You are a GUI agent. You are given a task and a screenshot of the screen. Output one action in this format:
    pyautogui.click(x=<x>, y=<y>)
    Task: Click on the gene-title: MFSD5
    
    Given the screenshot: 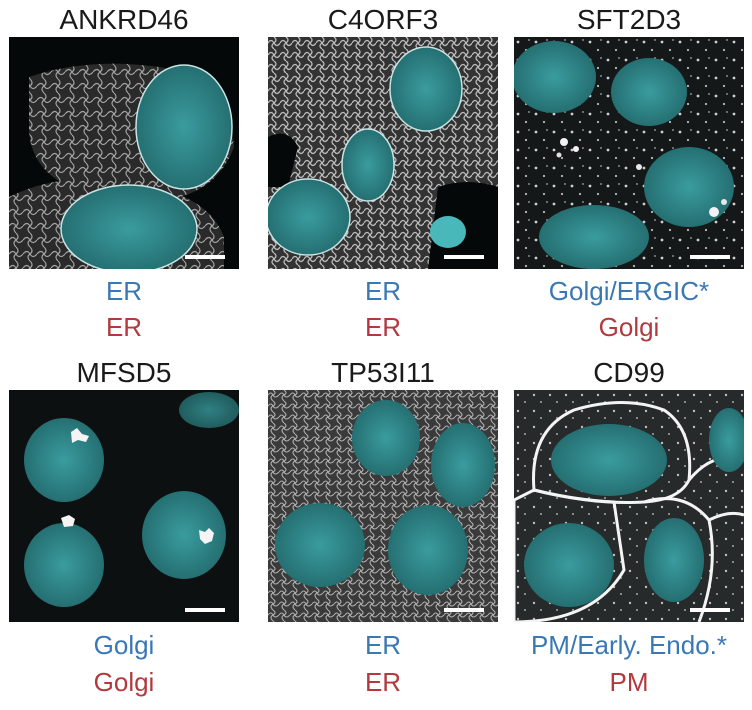 What is the action you would take?
    pyautogui.click(x=124, y=372)
    